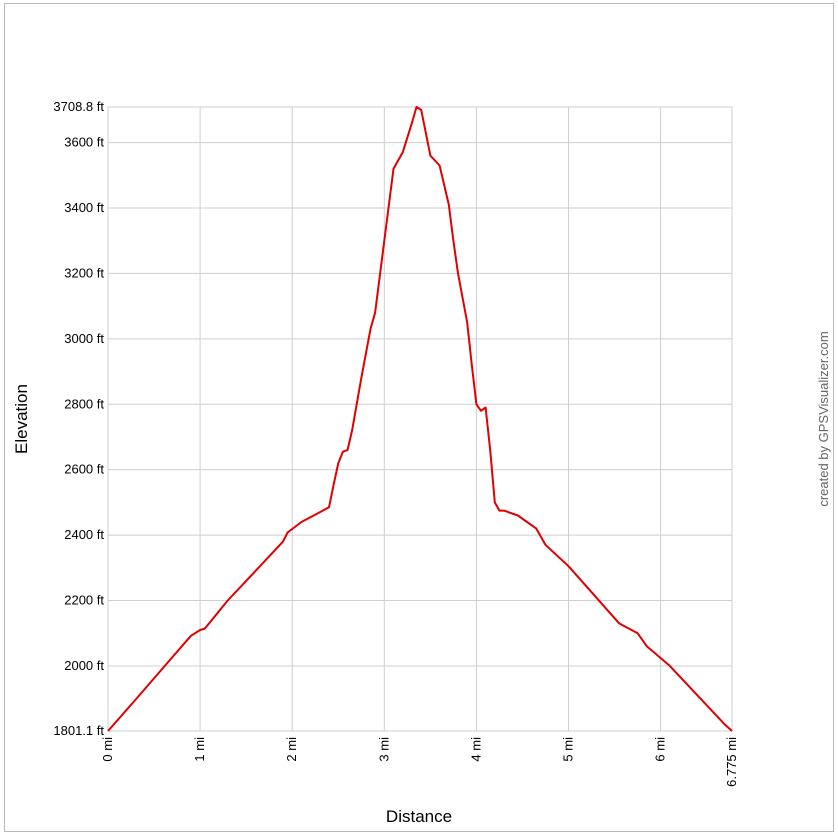 This screenshot has height=837, width=838. I want to click on x-tick-label: 3 mi, so click(383, 749).